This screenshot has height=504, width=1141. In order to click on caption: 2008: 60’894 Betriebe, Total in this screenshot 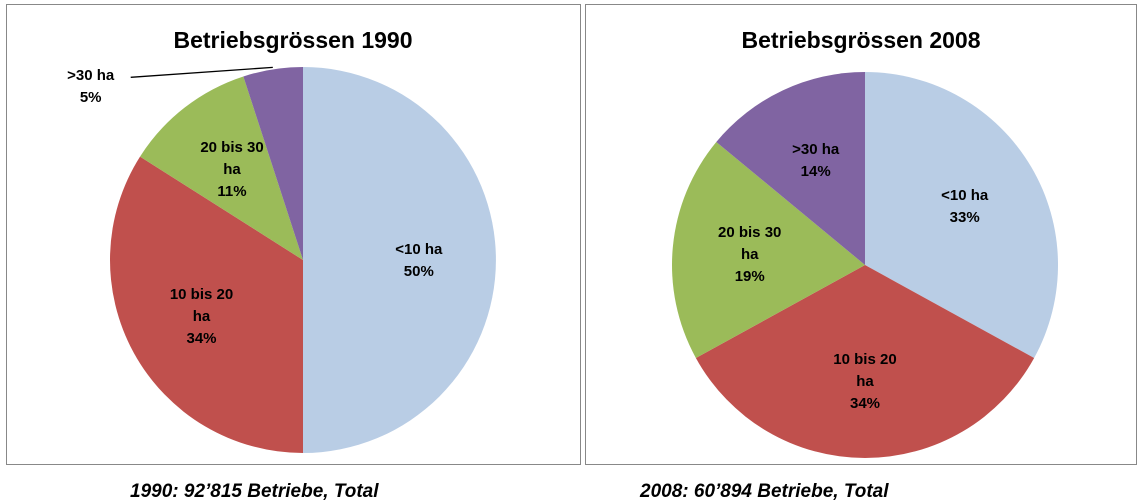, I will do `click(764, 491)`.